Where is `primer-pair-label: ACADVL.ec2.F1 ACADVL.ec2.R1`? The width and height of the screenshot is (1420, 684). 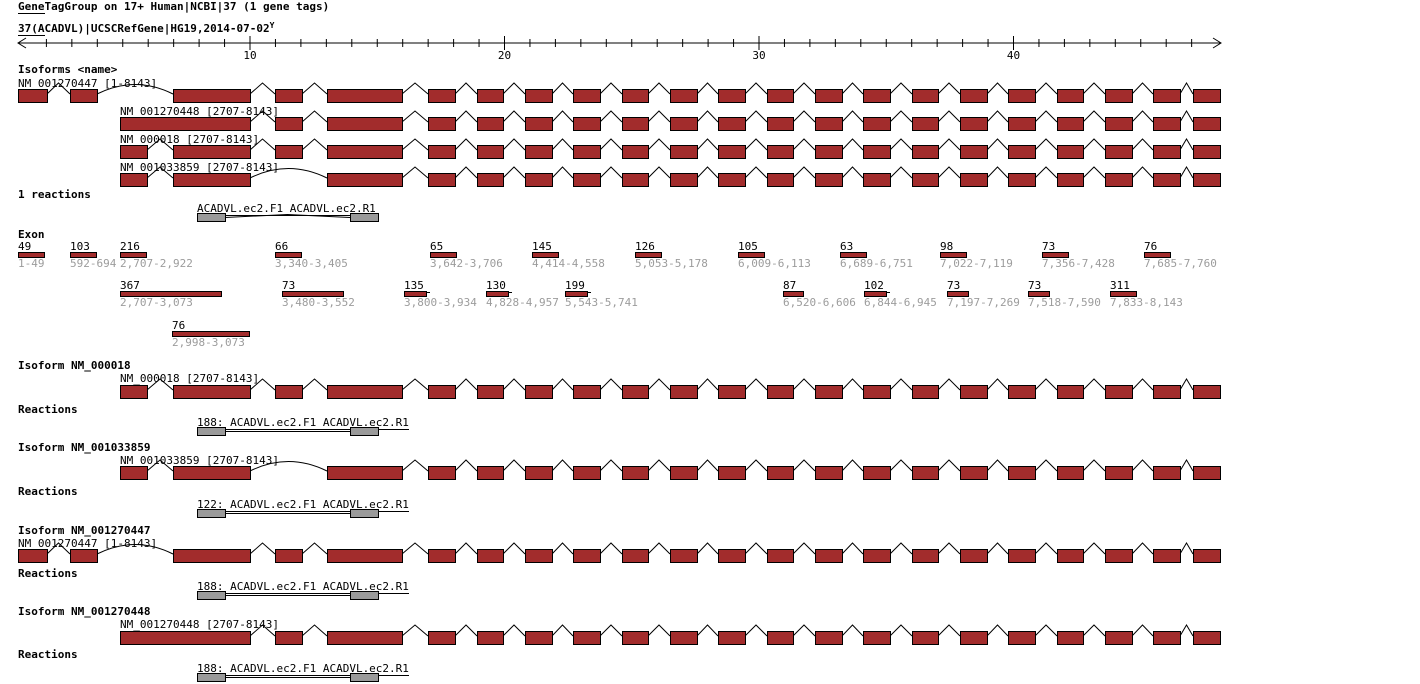
primer-pair-label: ACADVL.ec2.F1 ACADVL.ec2.R1 is located at coordinates (286, 209).